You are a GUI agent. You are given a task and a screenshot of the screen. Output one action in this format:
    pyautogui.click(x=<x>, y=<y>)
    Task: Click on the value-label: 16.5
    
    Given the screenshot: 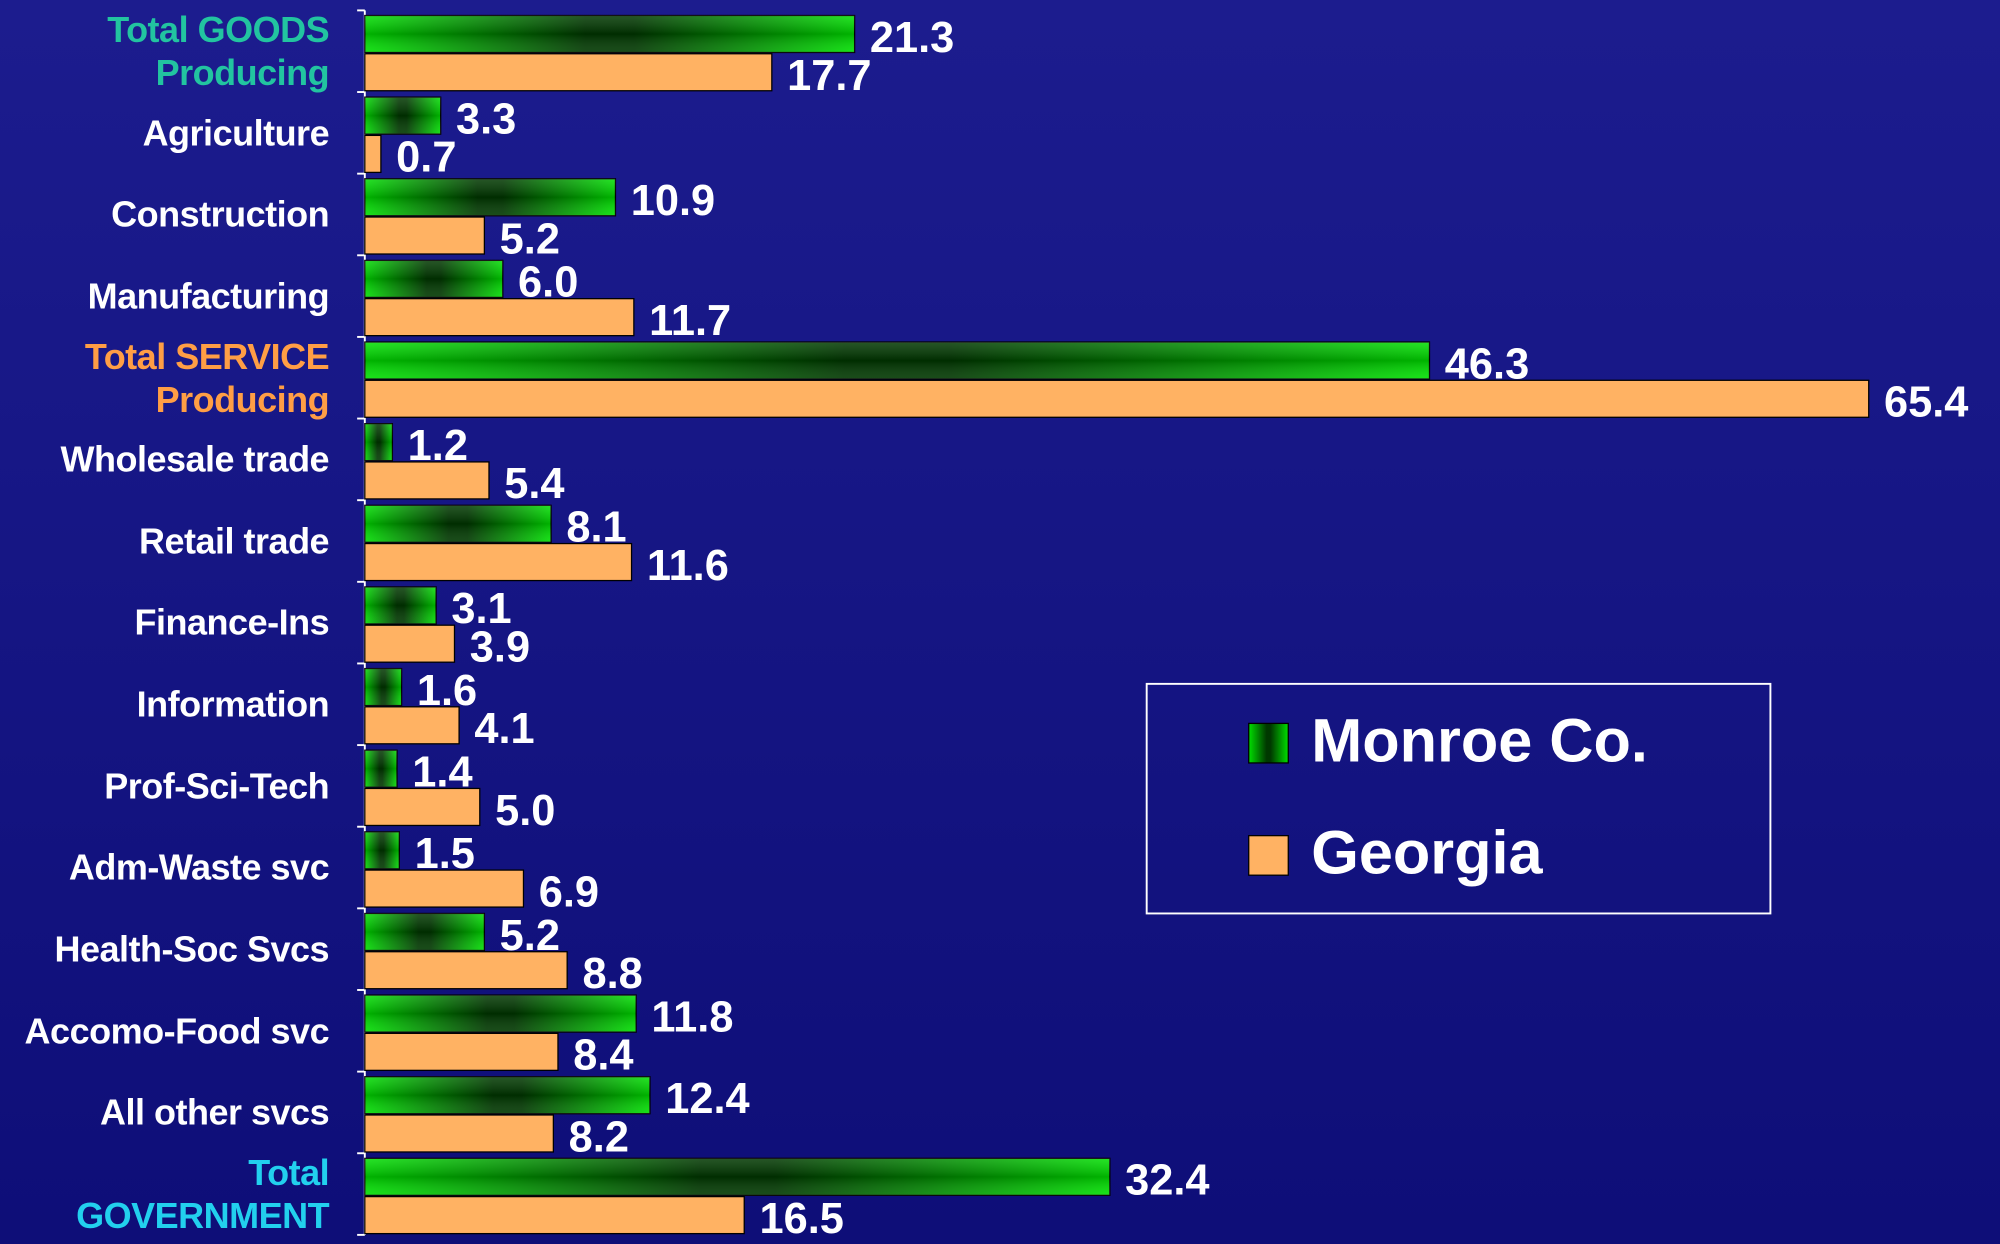 What is the action you would take?
    pyautogui.click(x=802, y=1219)
    